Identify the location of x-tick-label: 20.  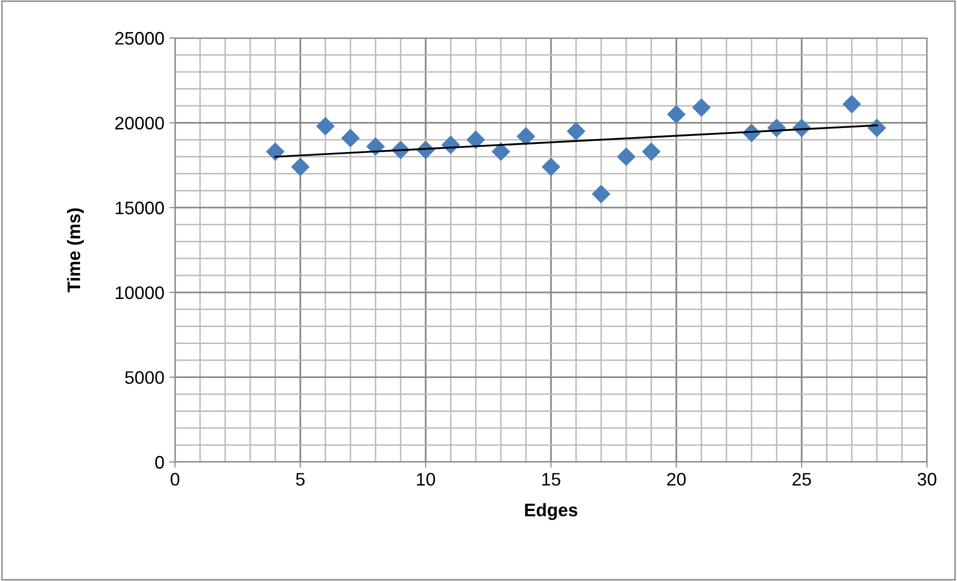
(676, 479).